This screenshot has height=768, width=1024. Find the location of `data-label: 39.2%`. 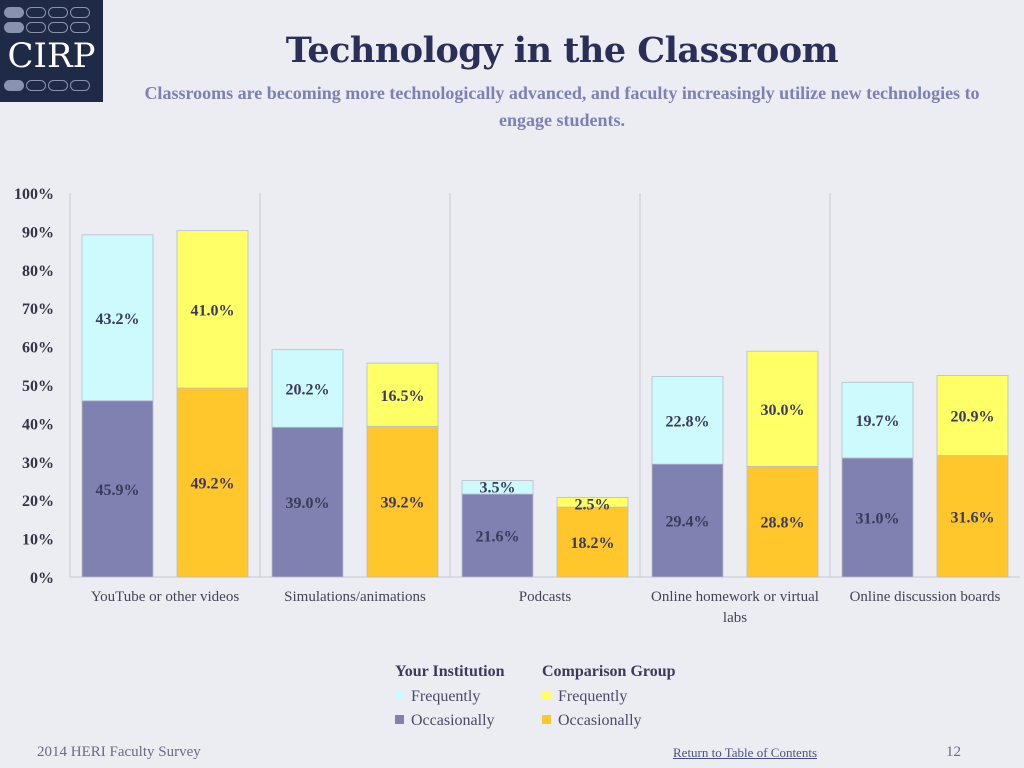

data-label: 39.2% is located at coordinates (403, 503).